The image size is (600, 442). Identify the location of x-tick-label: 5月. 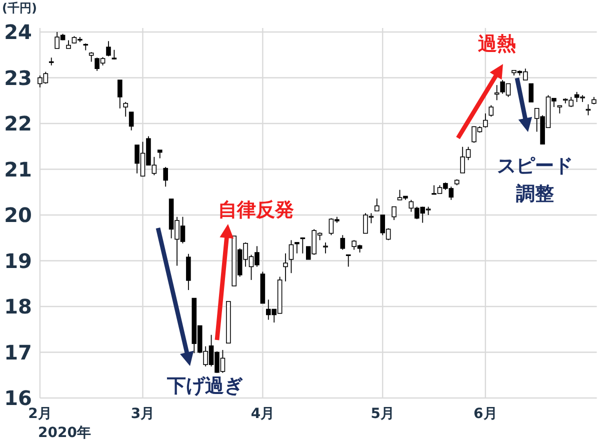
(382, 414).